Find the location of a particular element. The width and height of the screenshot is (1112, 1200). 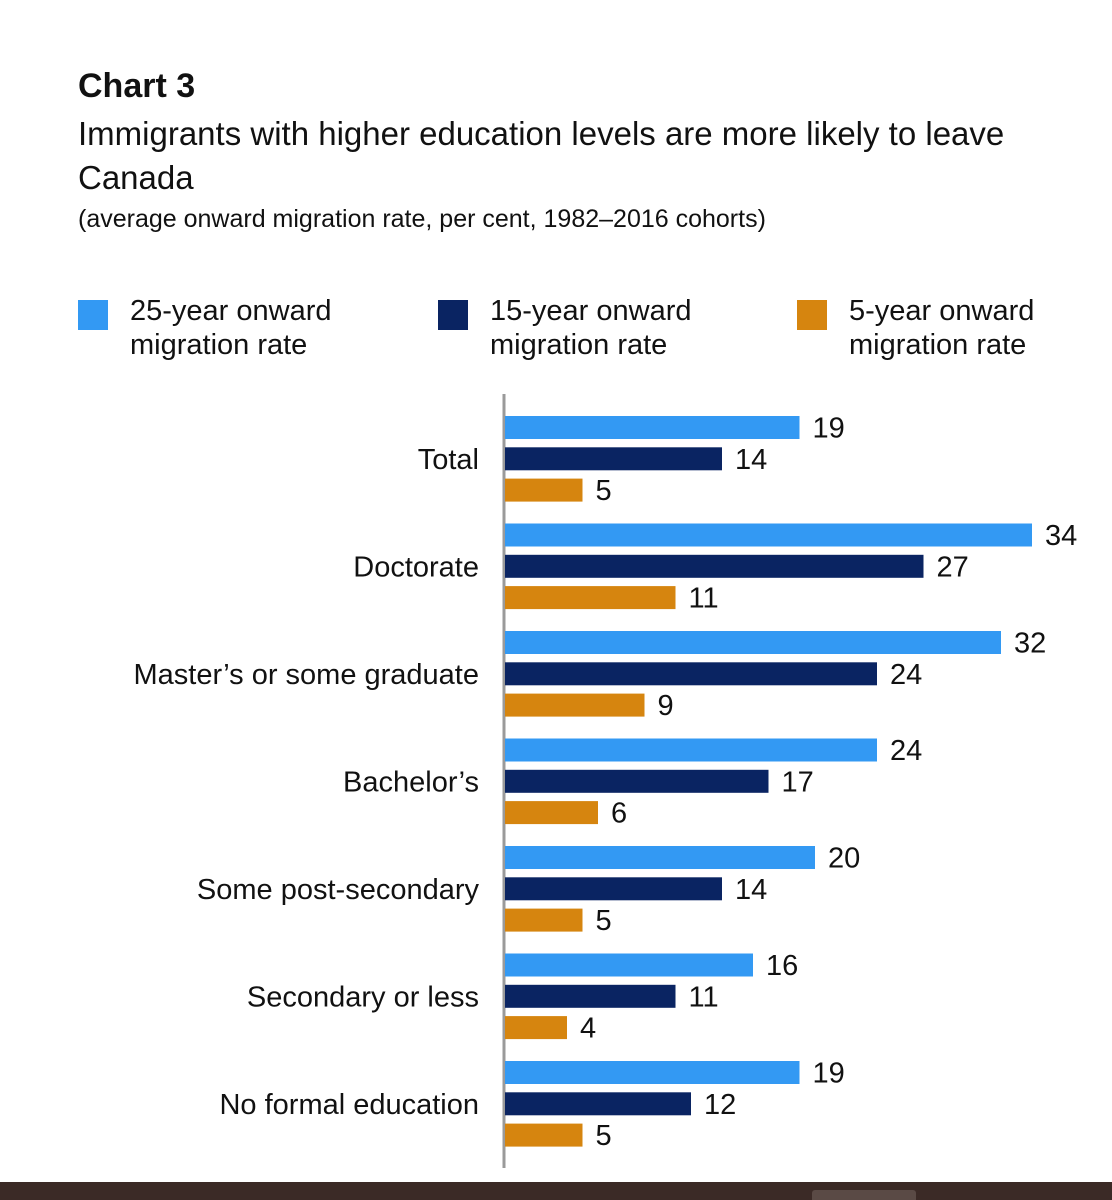

data-label-total-25-year: 19 is located at coordinates (829, 429).